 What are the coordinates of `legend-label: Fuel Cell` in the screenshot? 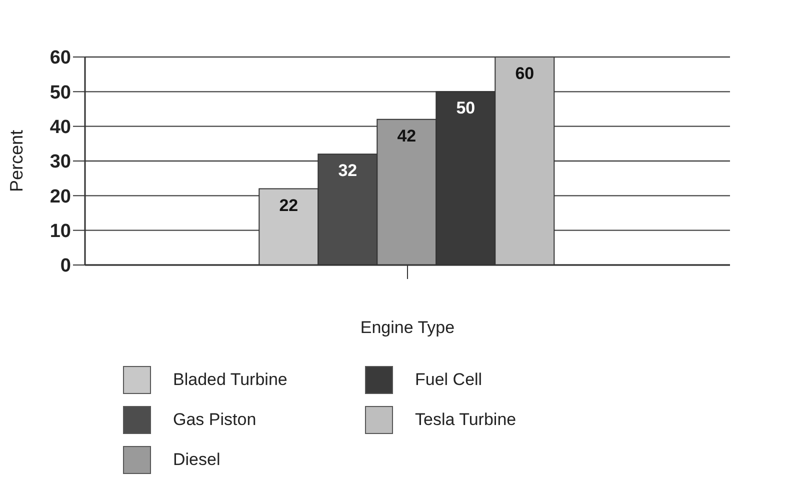 It's located at (448, 380).